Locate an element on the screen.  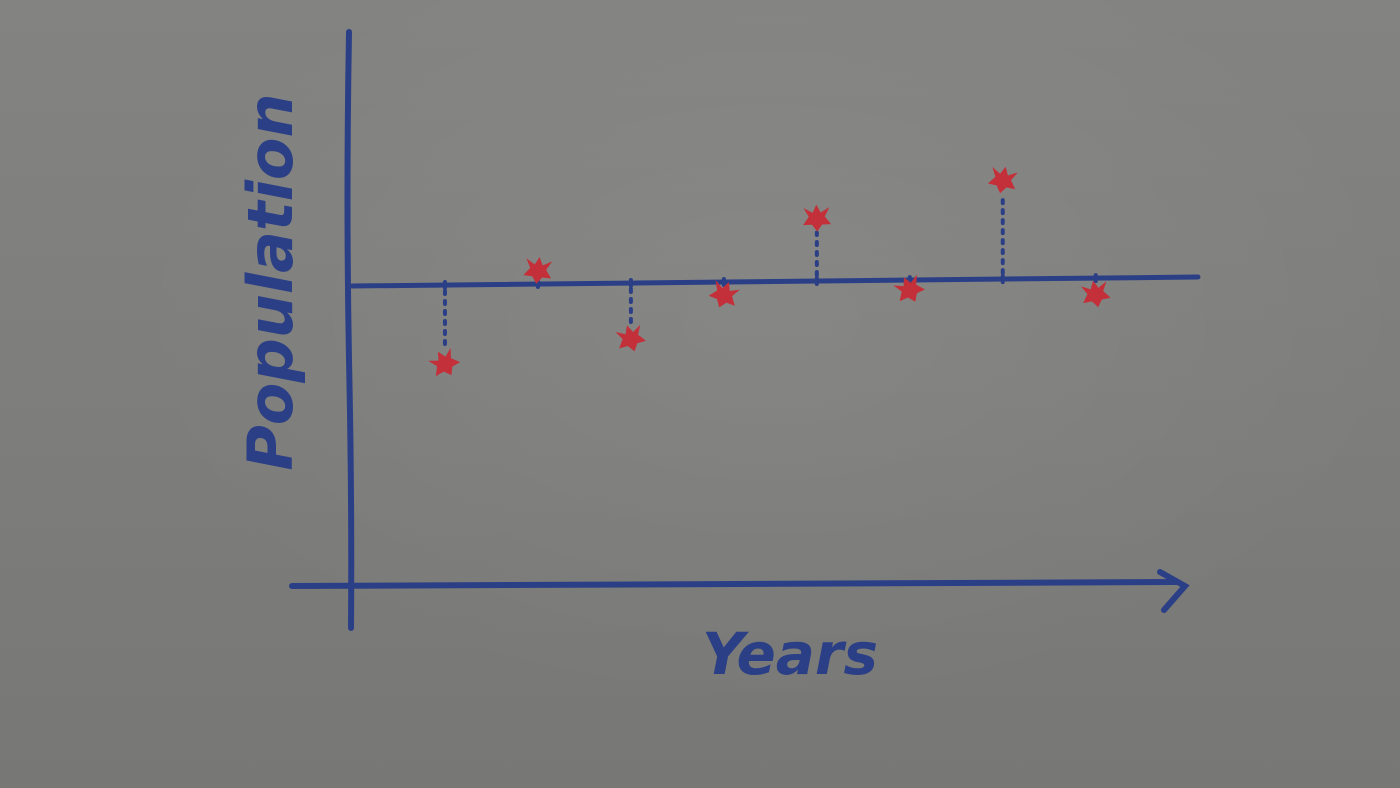
y-axis is located at coordinates (349, 330).